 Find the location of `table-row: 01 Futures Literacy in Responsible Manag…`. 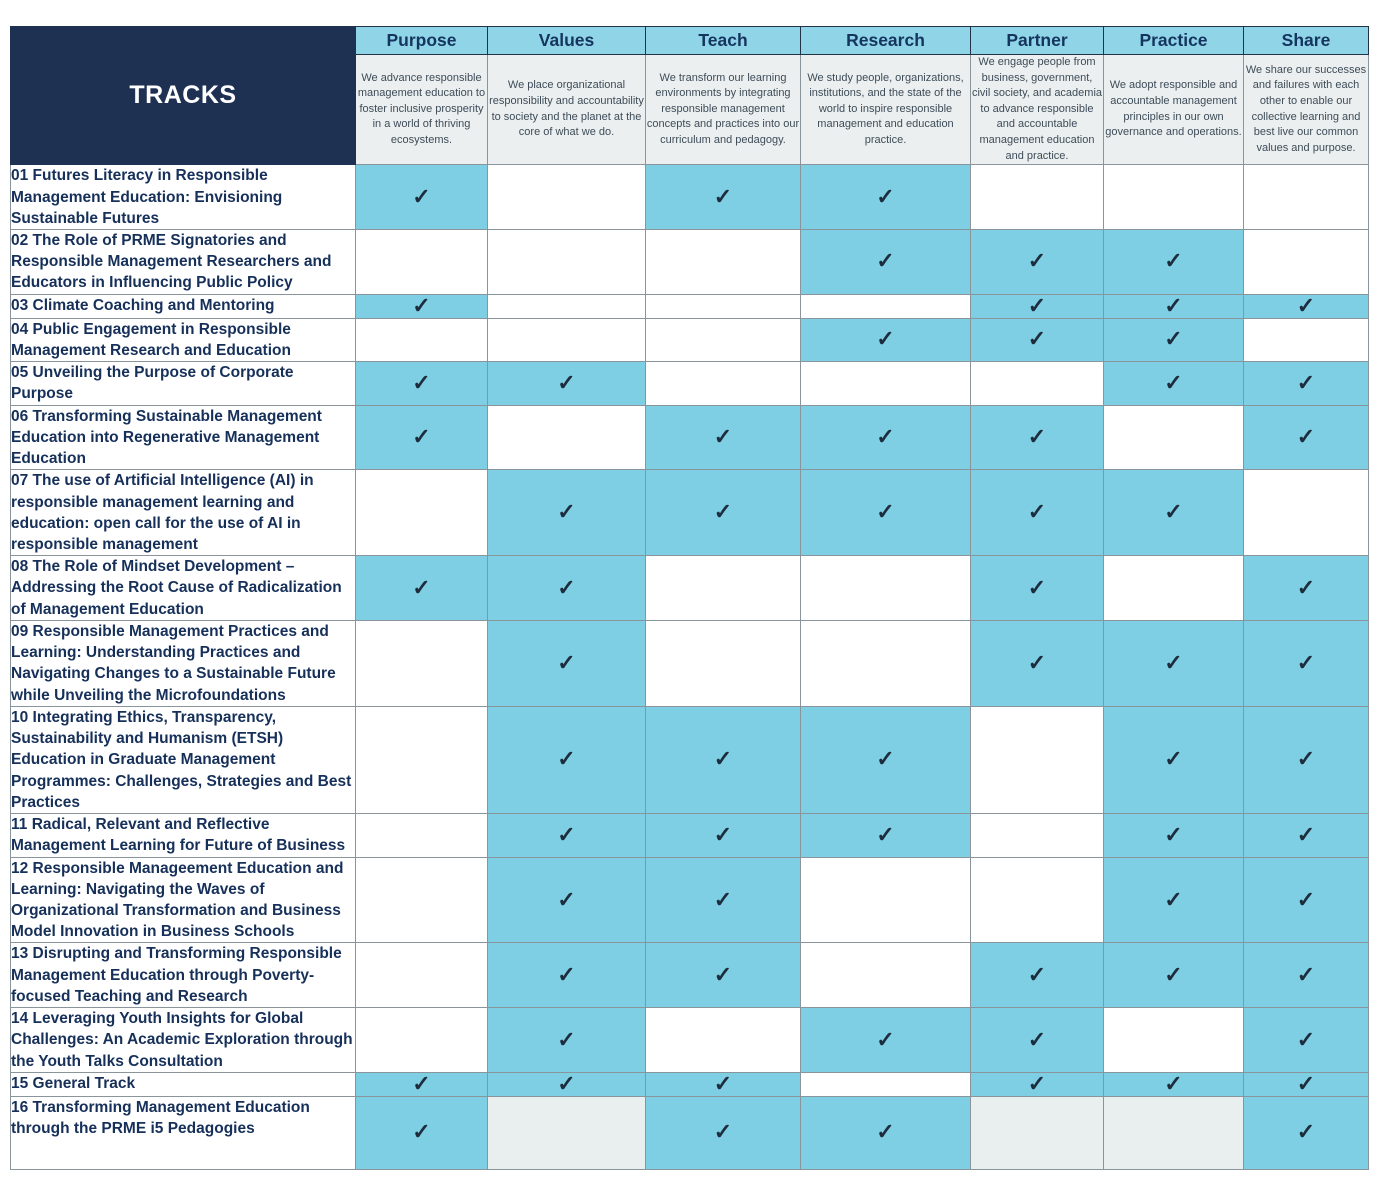

table-row: 01 Futures Literacy in Responsible Manag… is located at coordinates (689, 197).